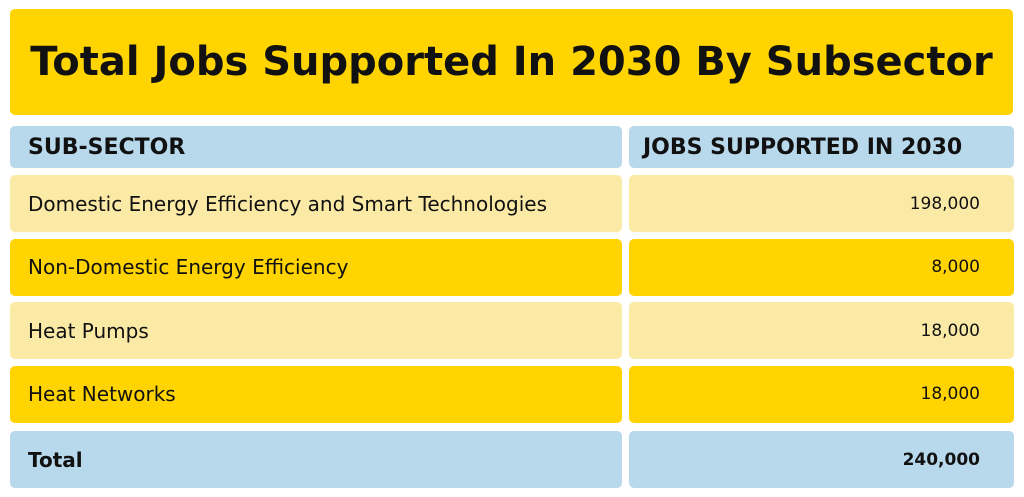 This screenshot has height=497, width=1024. Describe the element at coordinates (316, 330) in the screenshot. I see `row-label: Heat Pumps` at that location.